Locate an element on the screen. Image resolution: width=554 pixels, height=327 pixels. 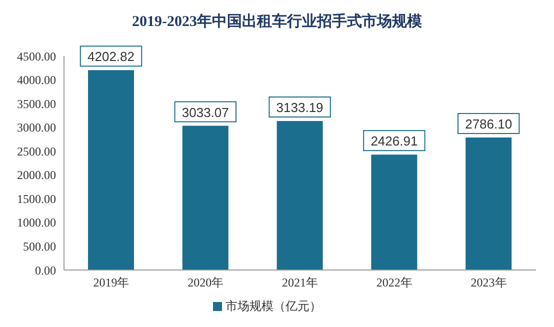
y-tick-label: 1000.00 is located at coordinates (36, 223).